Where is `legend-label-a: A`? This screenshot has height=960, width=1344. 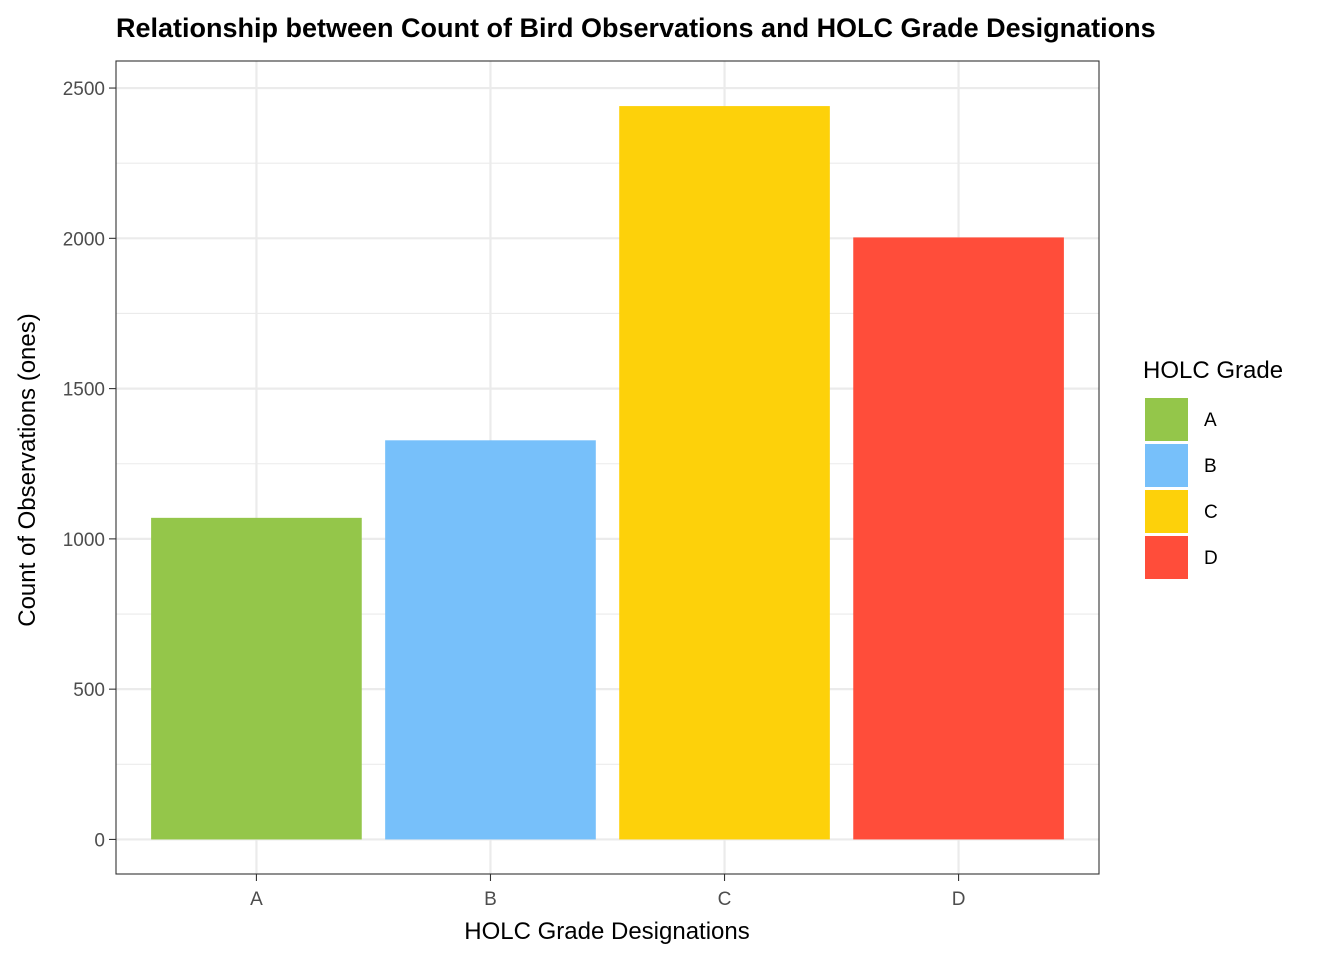 legend-label-a: A is located at coordinates (1210, 420).